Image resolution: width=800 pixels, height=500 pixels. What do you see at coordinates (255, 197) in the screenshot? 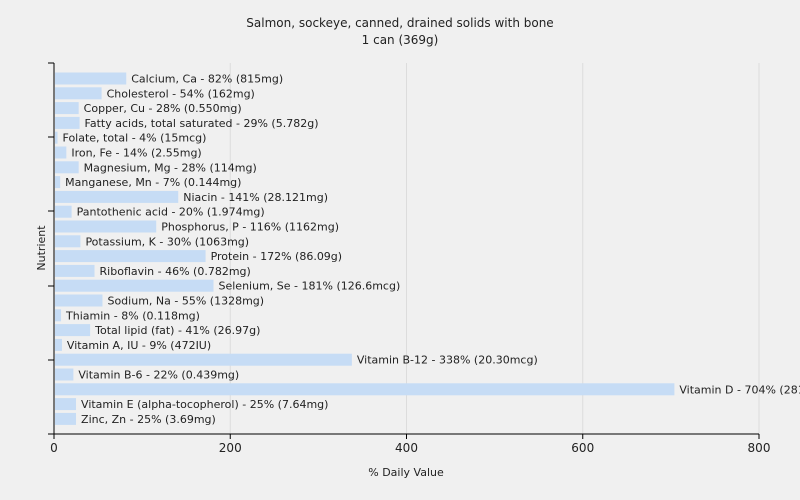
I see `bar-label: Niacin - 141% (28.121mg)` at bounding box center [255, 197].